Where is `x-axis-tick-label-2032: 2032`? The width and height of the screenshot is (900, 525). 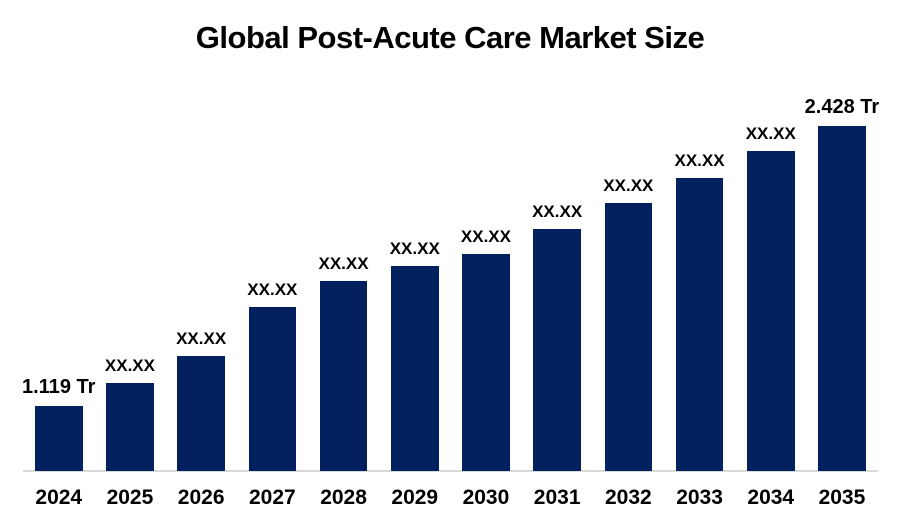 x-axis-tick-label-2032: 2032 is located at coordinates (628, 497).